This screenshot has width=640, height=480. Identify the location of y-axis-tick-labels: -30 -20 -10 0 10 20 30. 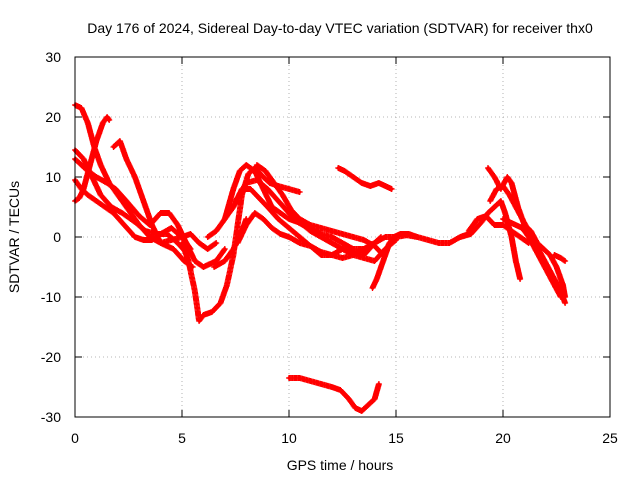
(51, 237).